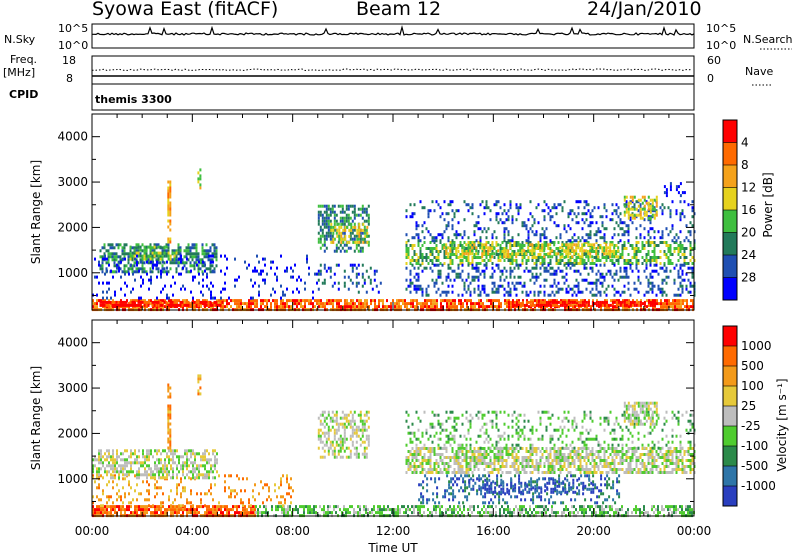 The width and height of the screenshot is (800, 554). What do you see at coordinates (644, 10) in the screenshot?
I see `date-title: 24/Jan/2010` at bounding box center [644, 10].